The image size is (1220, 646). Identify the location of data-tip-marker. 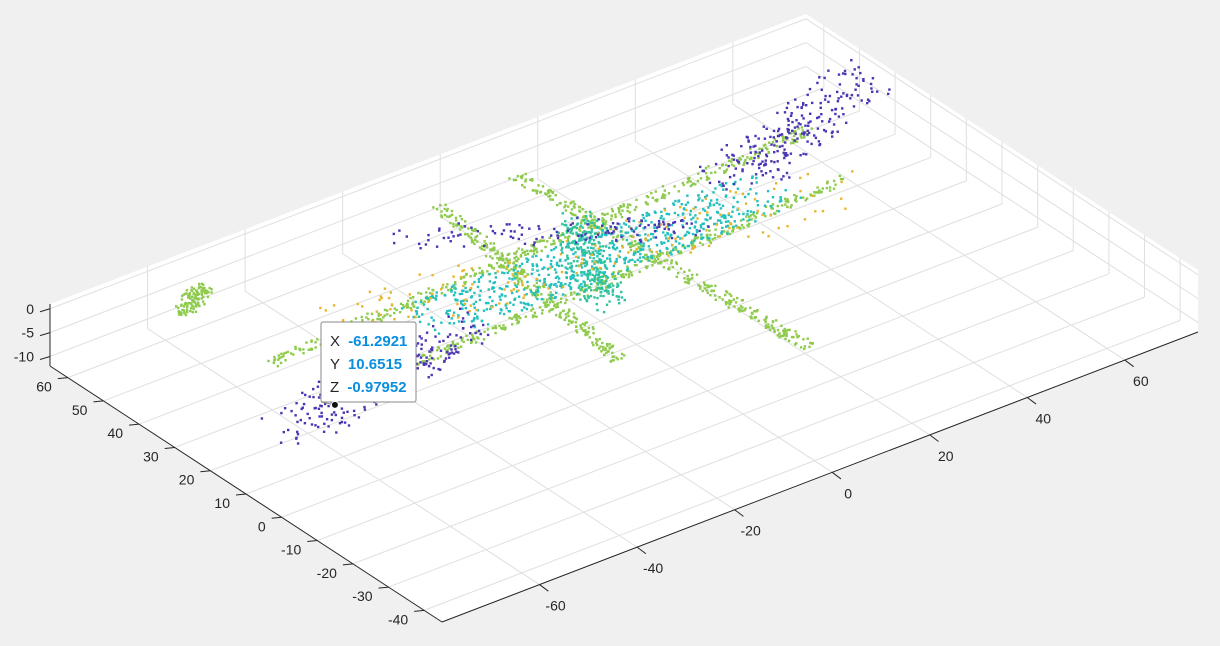
(334, 404).